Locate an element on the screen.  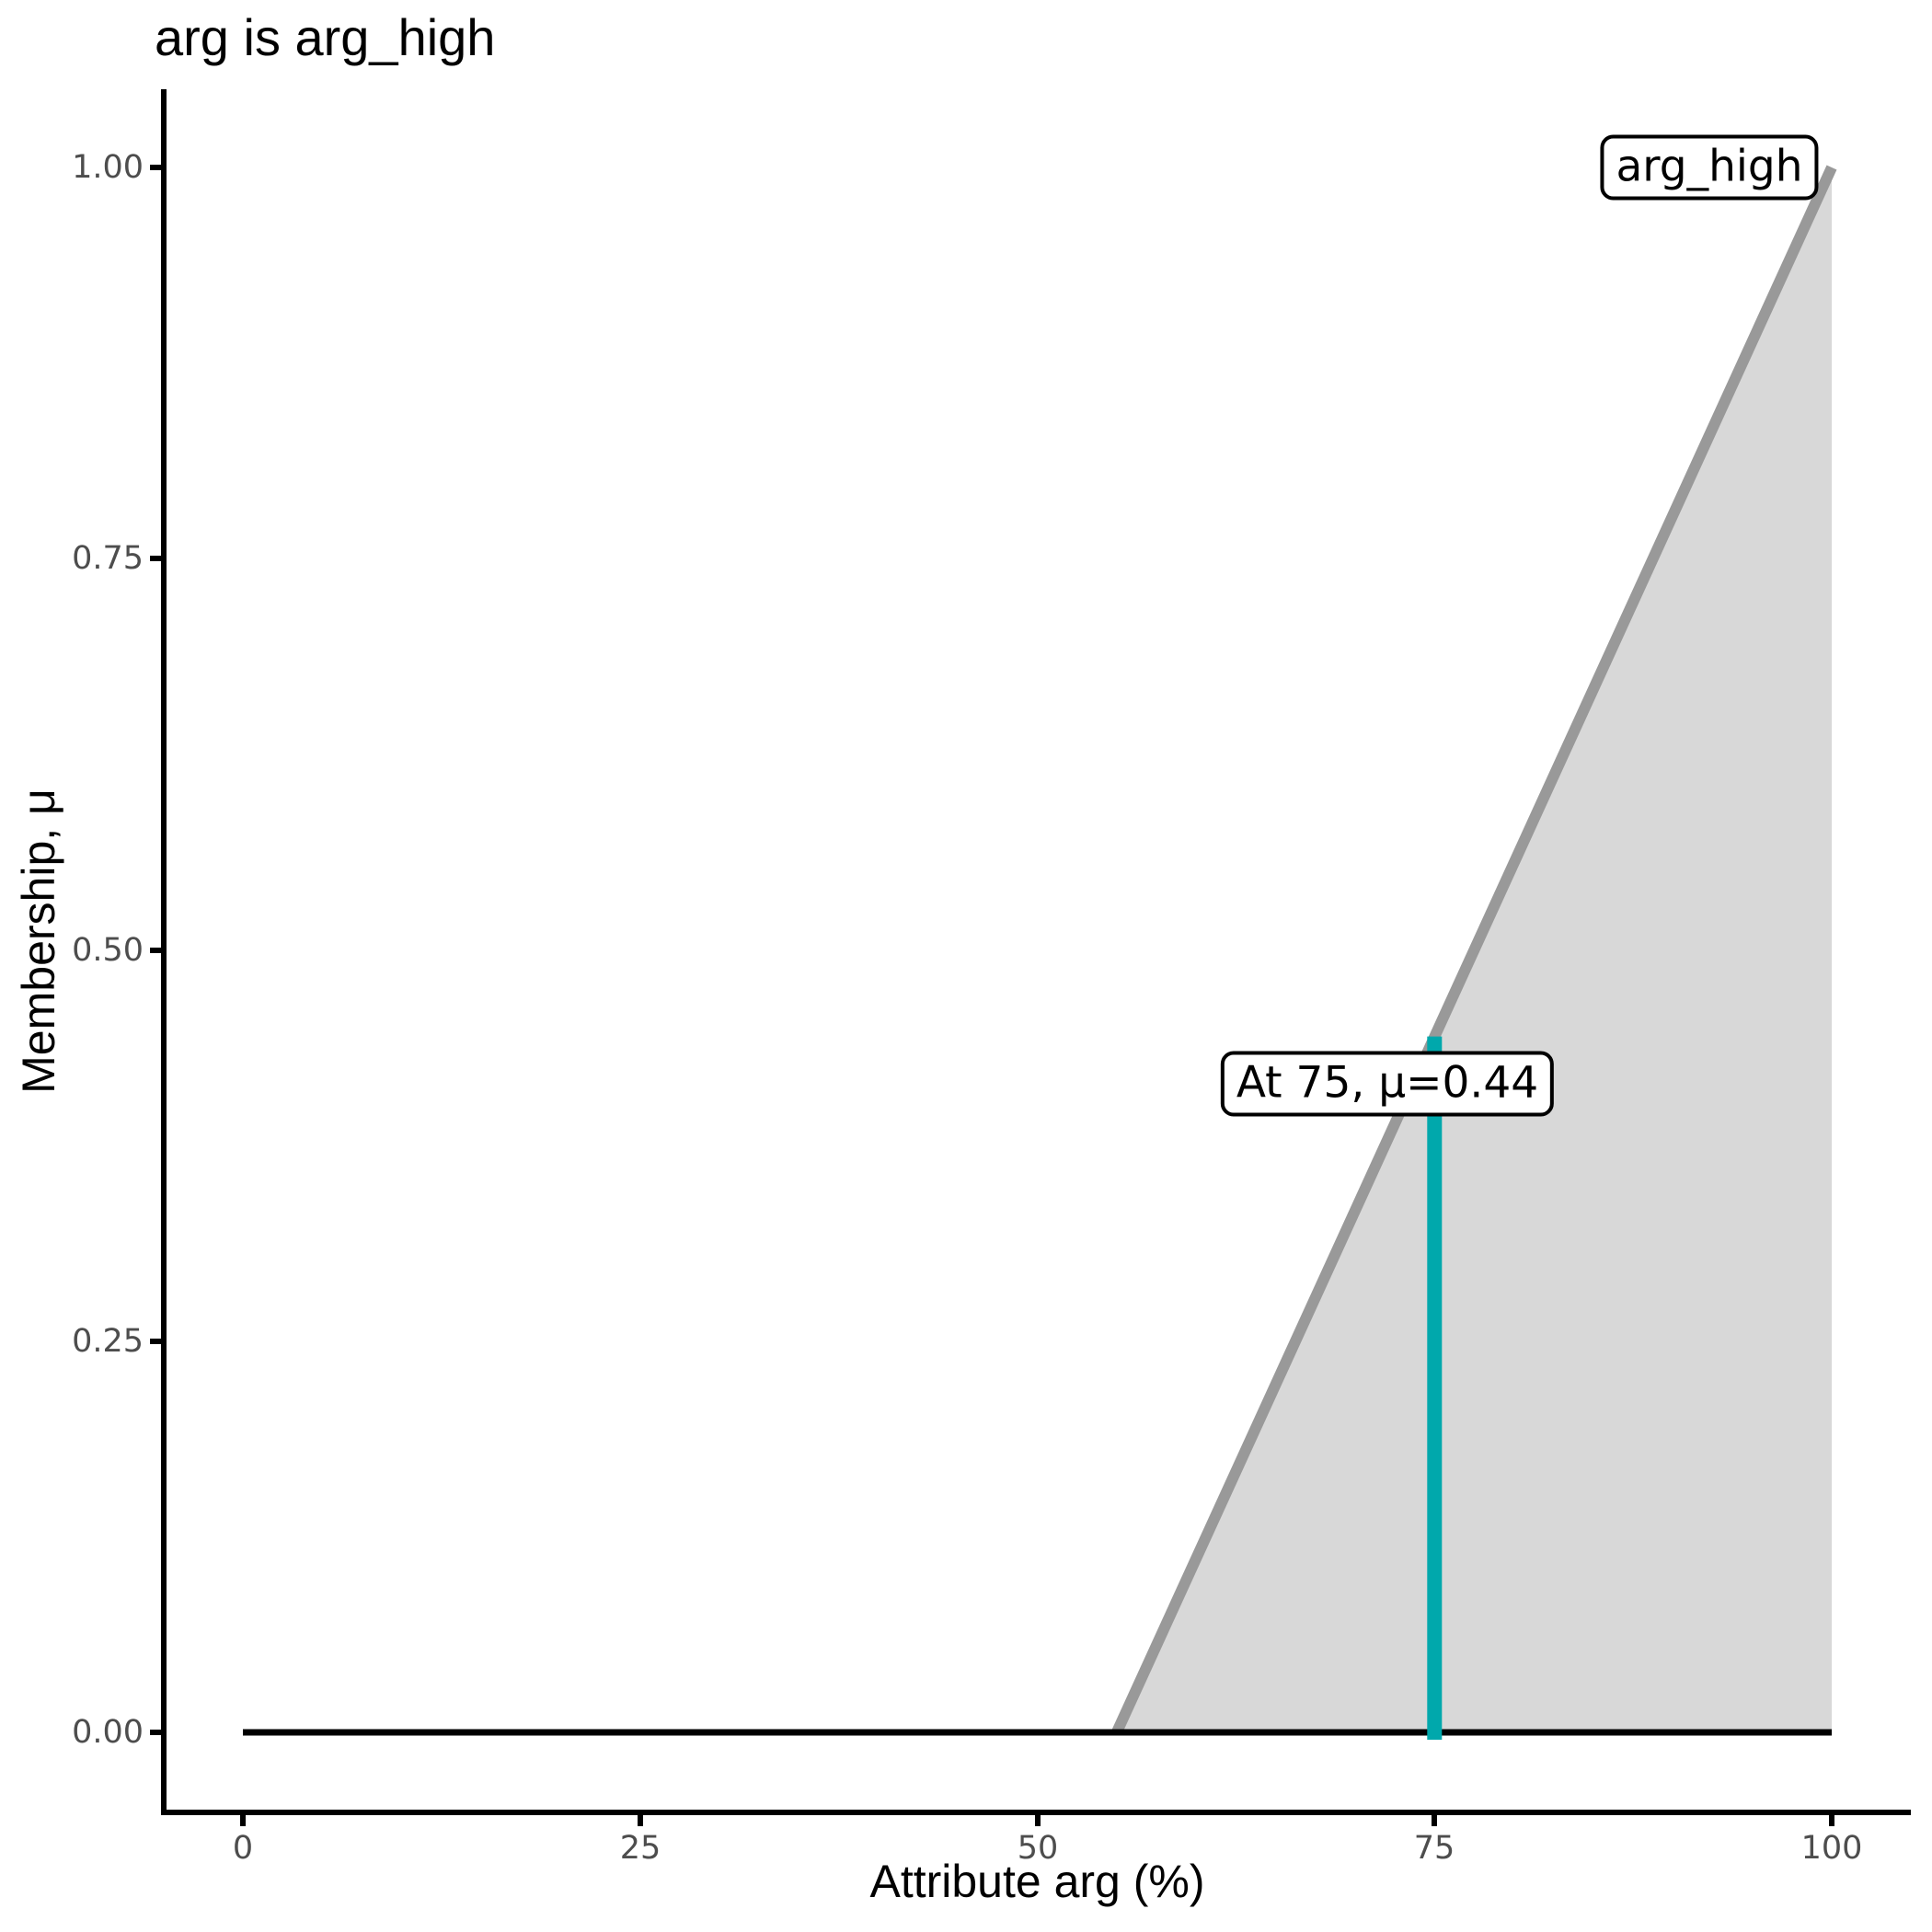
x-tick-label-75: 75 is located at coordinates (1434, 1848).